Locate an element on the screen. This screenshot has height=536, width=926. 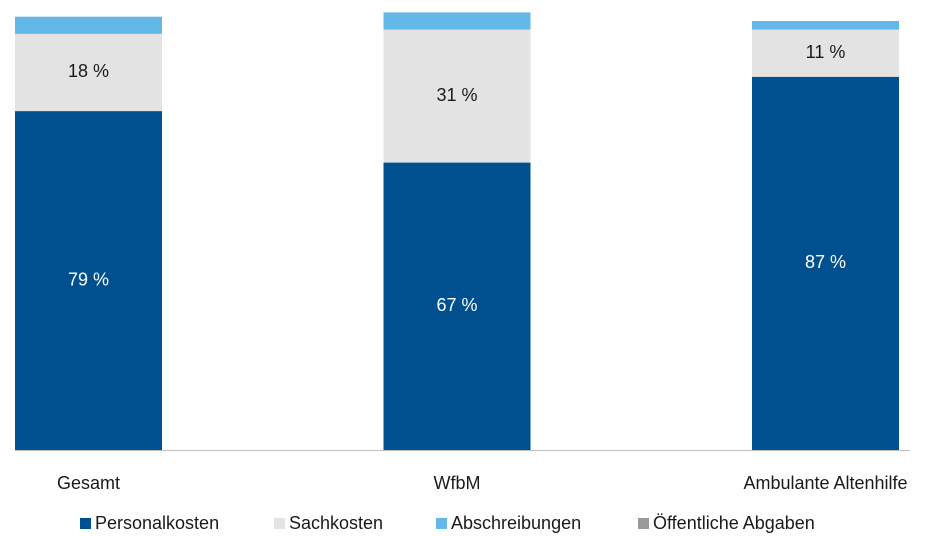
legend-label: Abschreibungen is located at coordinates (516, 523).